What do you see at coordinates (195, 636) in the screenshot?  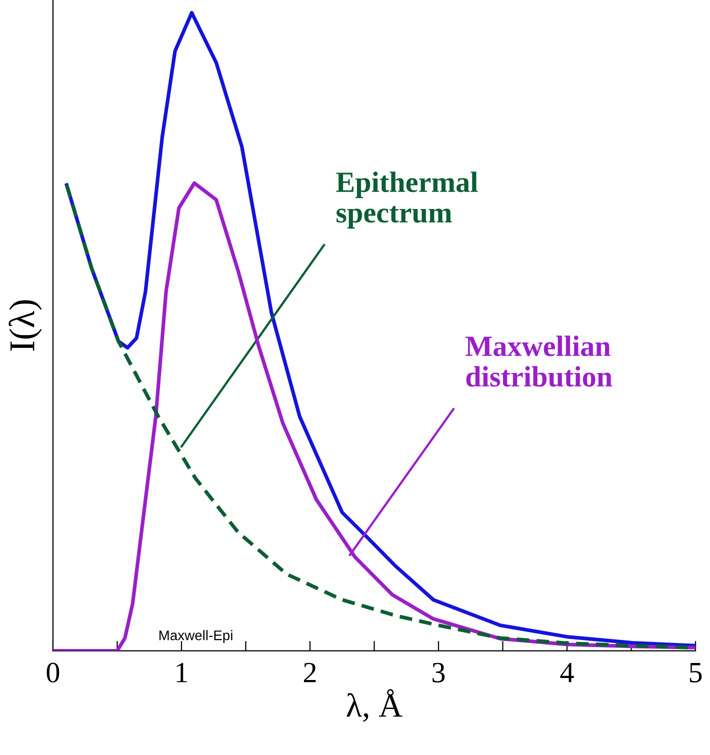 I see `annotation: Maxwell-Epi` at bounding box center [195, 636].